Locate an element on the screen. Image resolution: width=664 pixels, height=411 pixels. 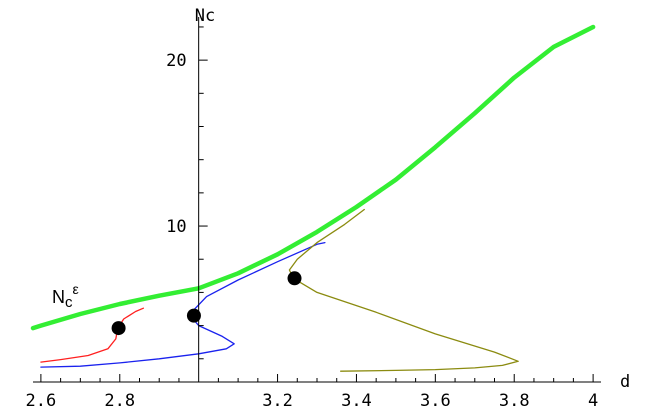
x-axis-label: d is located at coordinates (625, 382).